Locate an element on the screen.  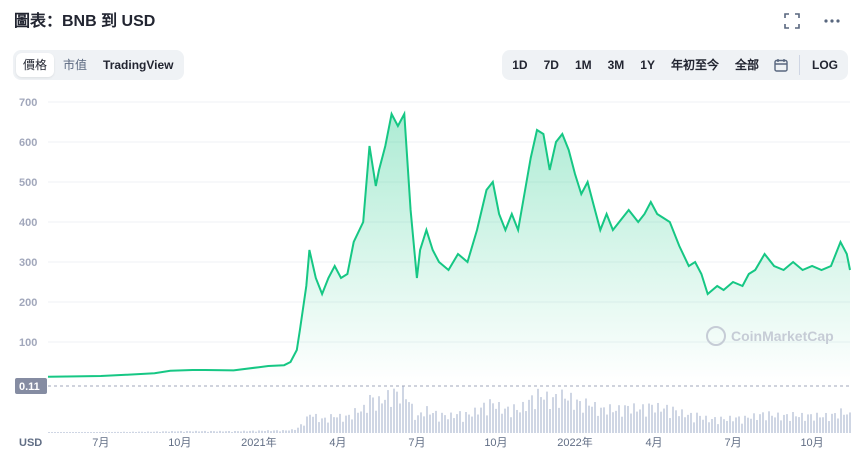
y-tick-label: 400 is located at coordinates (28, 223).